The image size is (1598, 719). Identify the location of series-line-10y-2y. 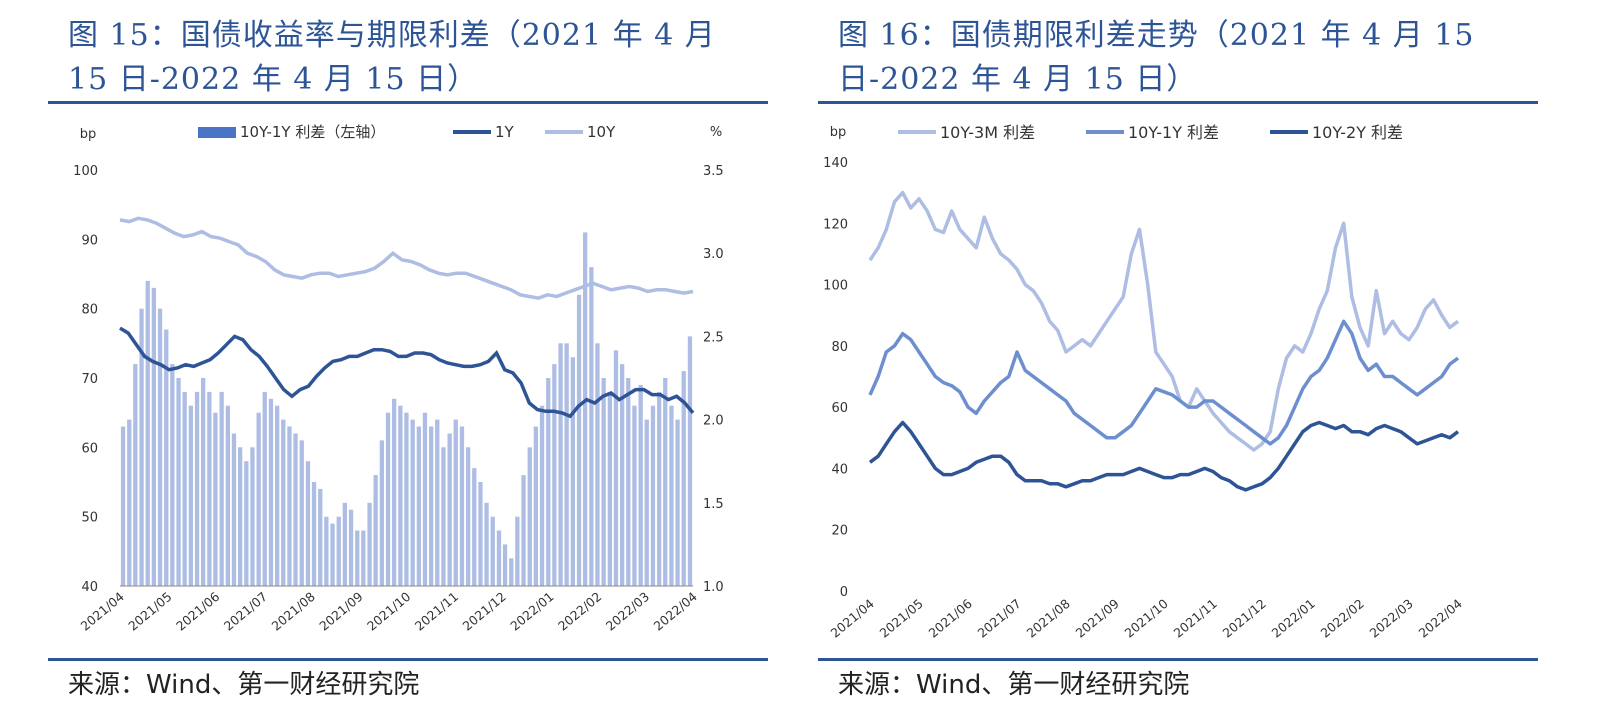
(1164, 456).